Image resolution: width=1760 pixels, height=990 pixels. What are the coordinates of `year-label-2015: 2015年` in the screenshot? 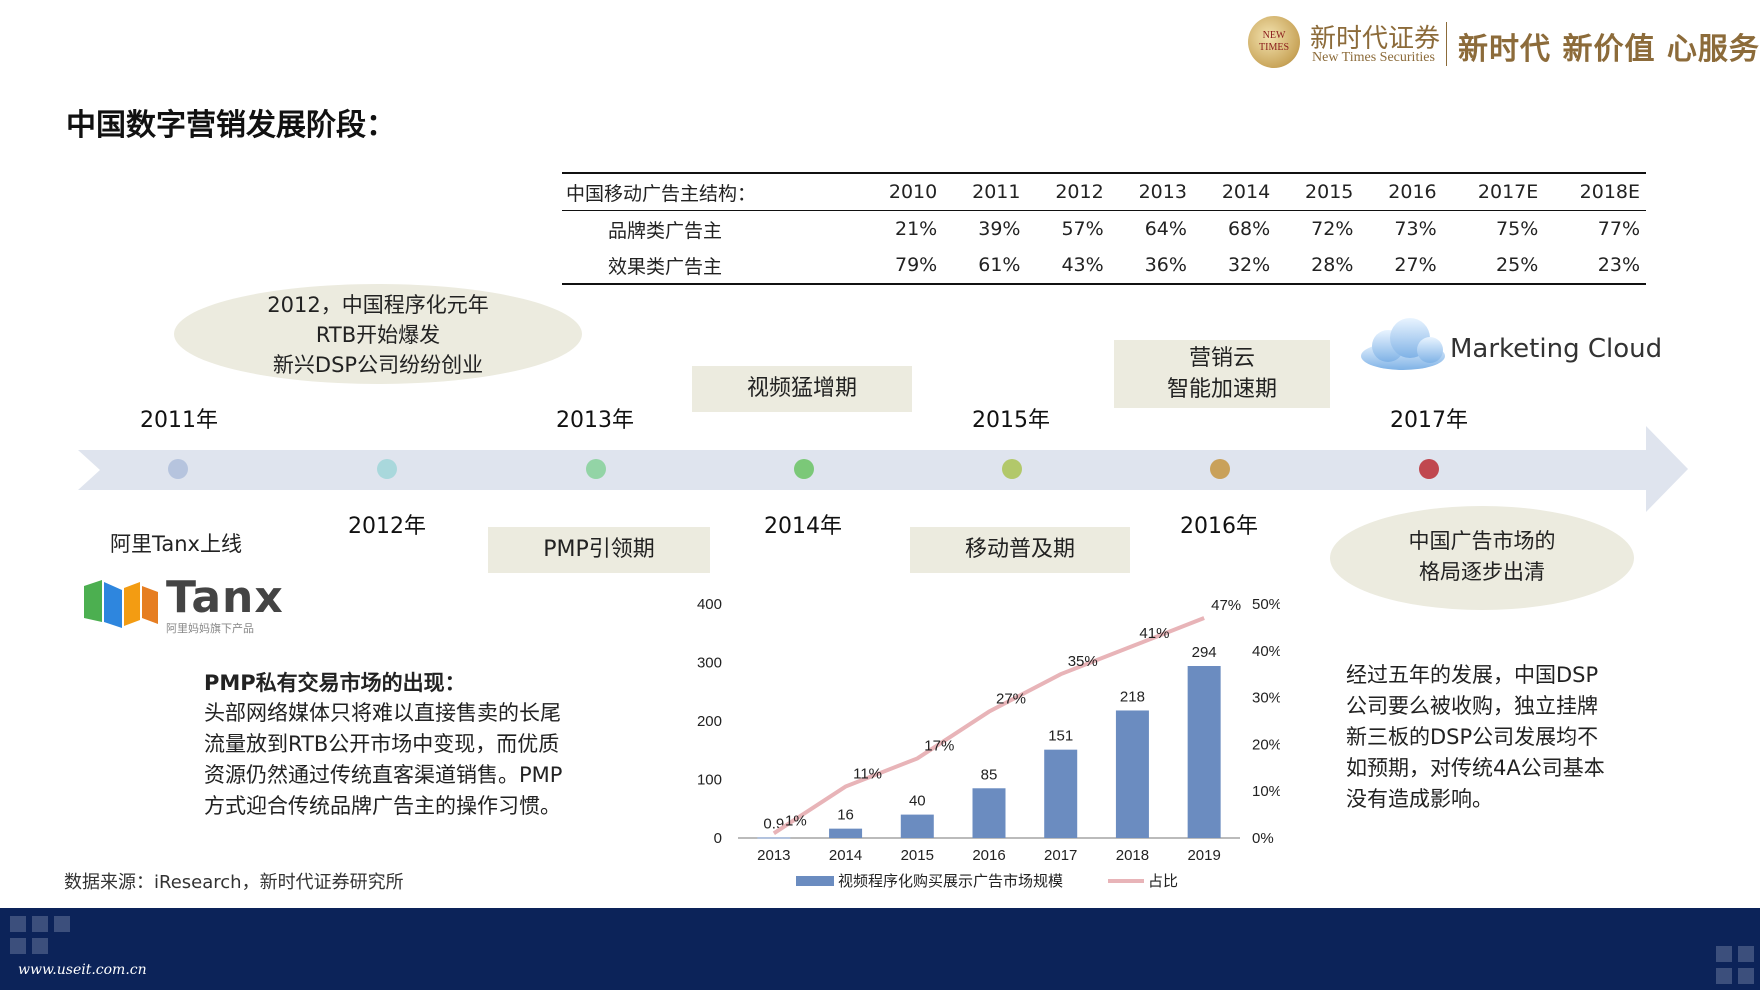 It's located at (1011, 420).